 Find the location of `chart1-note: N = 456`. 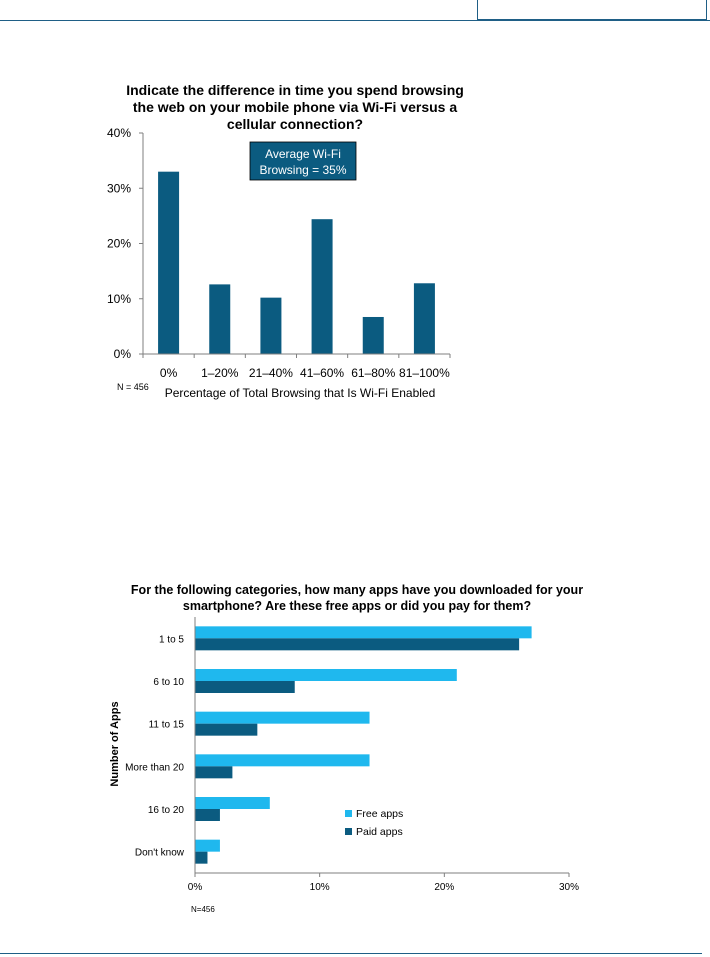

chart1-note: N = 456 is located at coordinates (133, 387).